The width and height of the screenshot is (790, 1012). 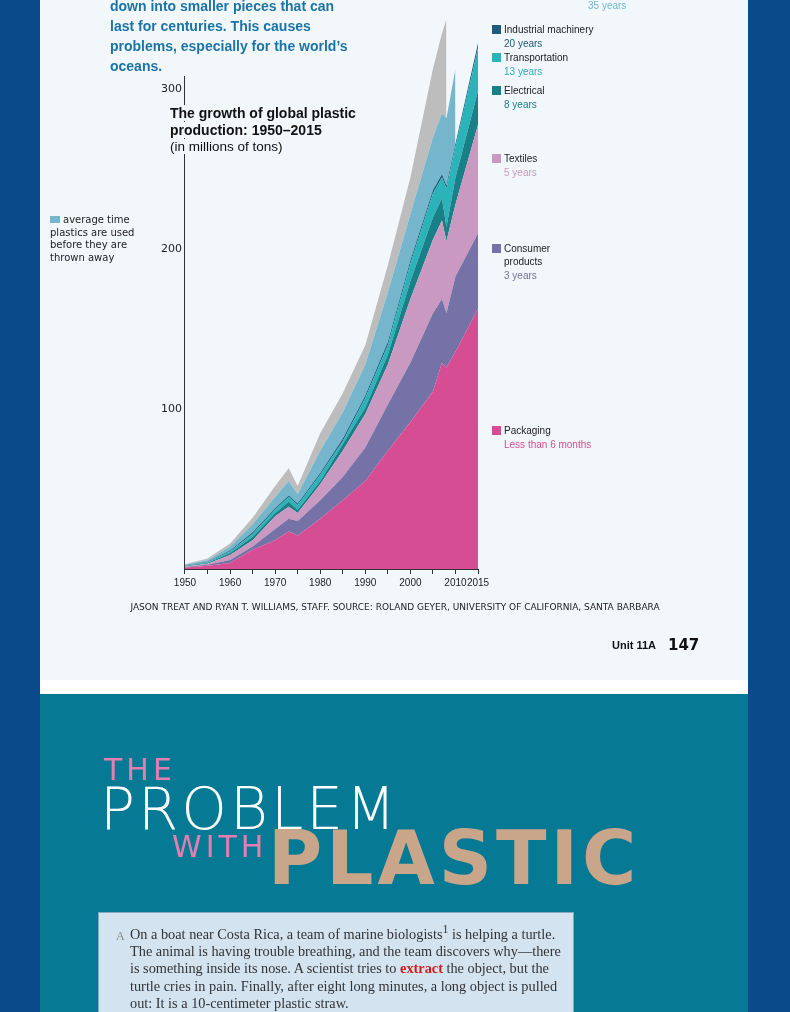 What do you see at coordinates (634, 645) in the screenshot?
I see `text: Unit 11A` at bounding box center [634, 645].